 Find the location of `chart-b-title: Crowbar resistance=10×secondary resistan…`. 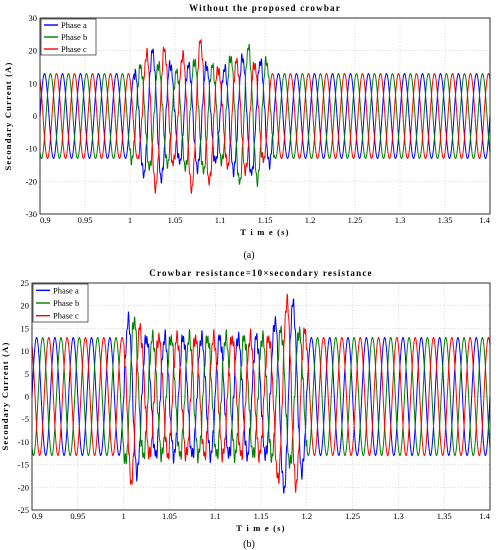

chart-b-title: Crowbar resistance=10×secondary resistan… is located at coordinates (260, 273).